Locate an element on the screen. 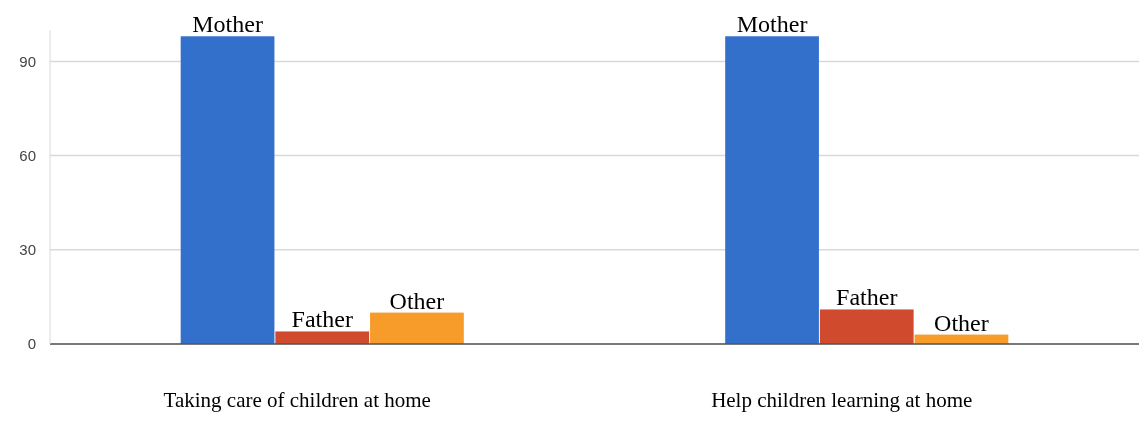  series-label: Other is located at coordinates (417, 300).